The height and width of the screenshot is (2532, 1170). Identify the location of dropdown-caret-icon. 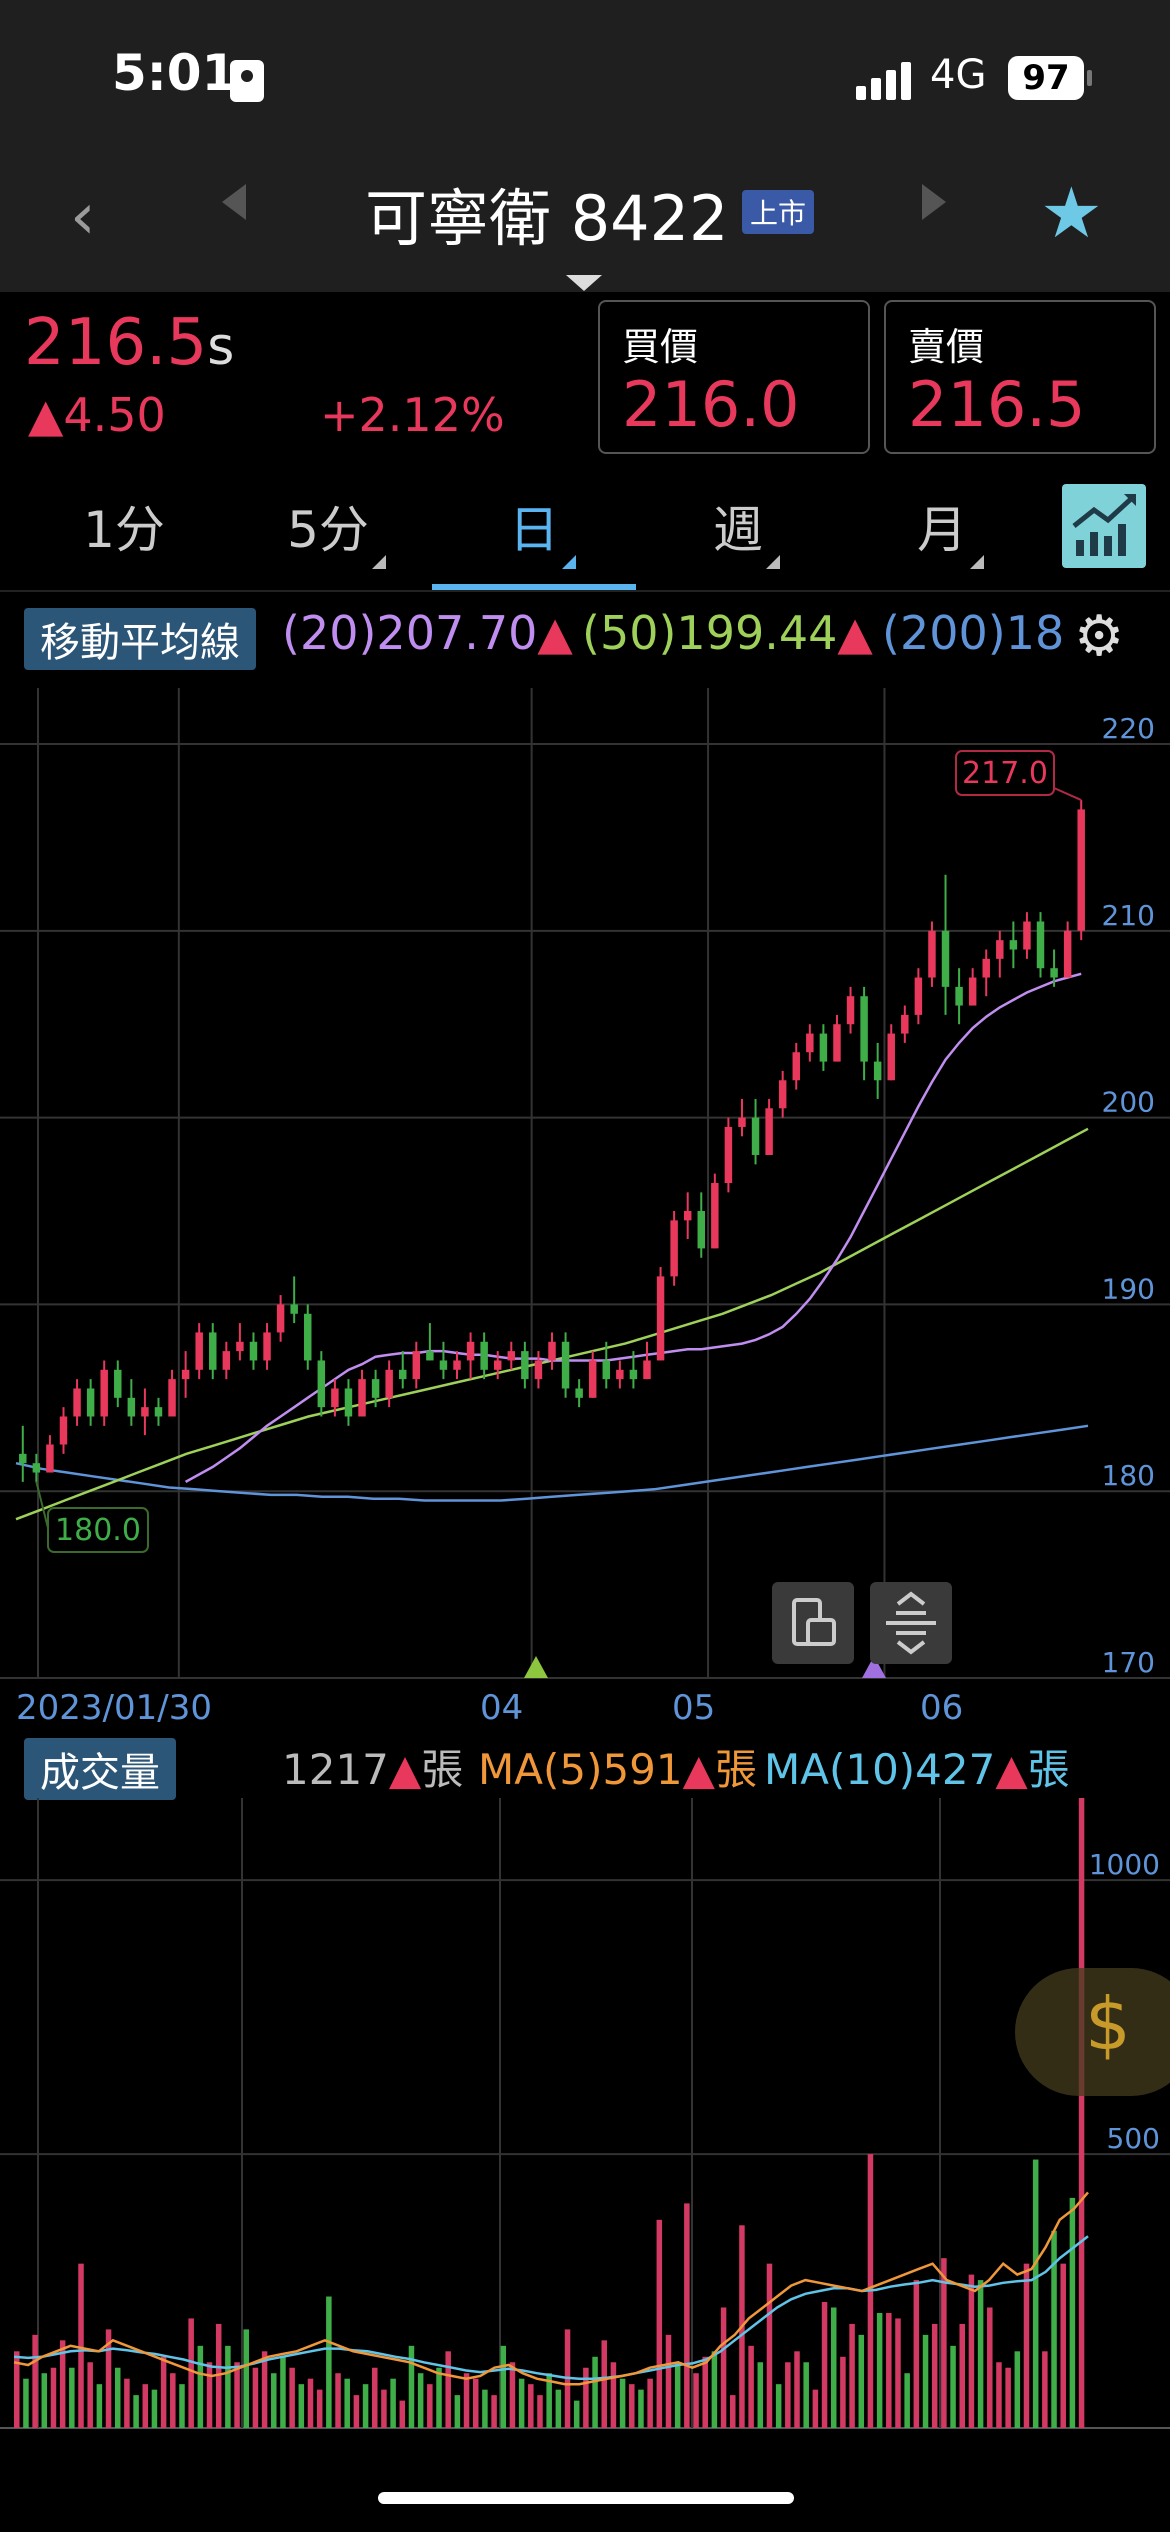
(584, 283).